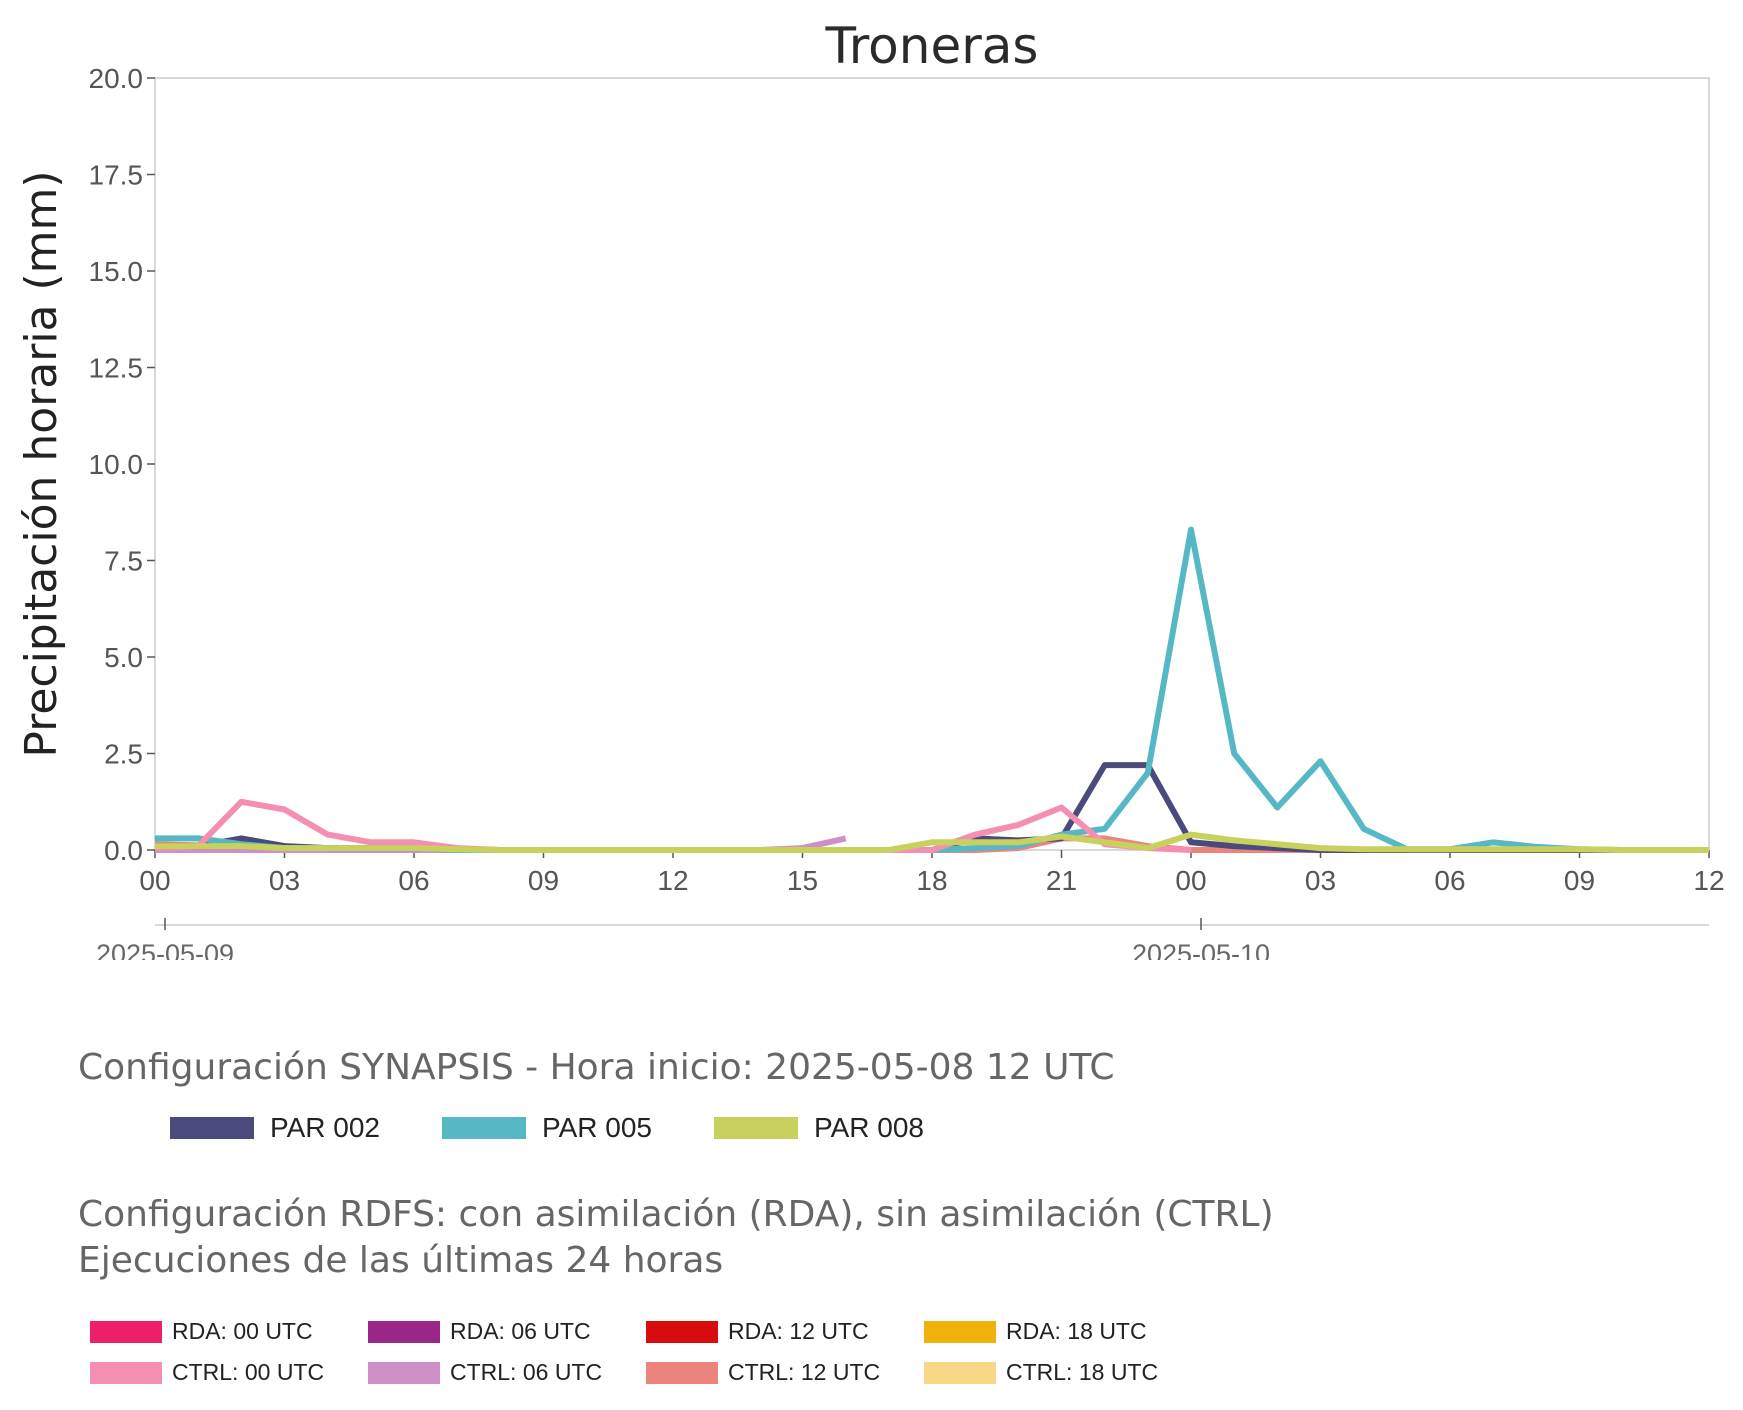 The image size is (1743, 1410). Describe the element at coordinates (802, 880) in the screenshot. I see `x-tick-label: 15` at that location.